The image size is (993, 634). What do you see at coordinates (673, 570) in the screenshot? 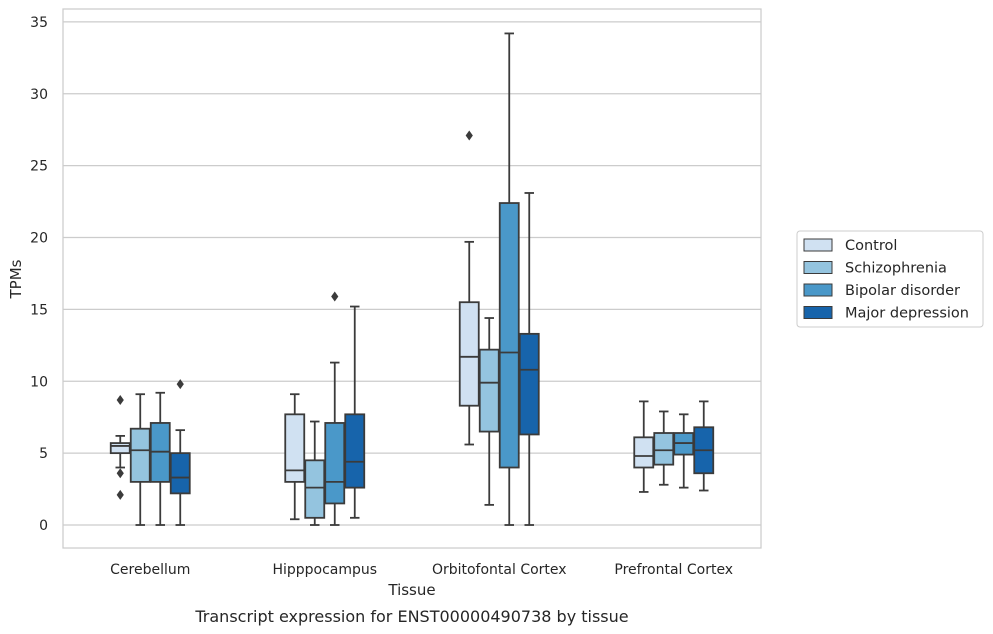
I see `x-tick-label: Prefrontal Cortex` at bounding box center [673, 570].